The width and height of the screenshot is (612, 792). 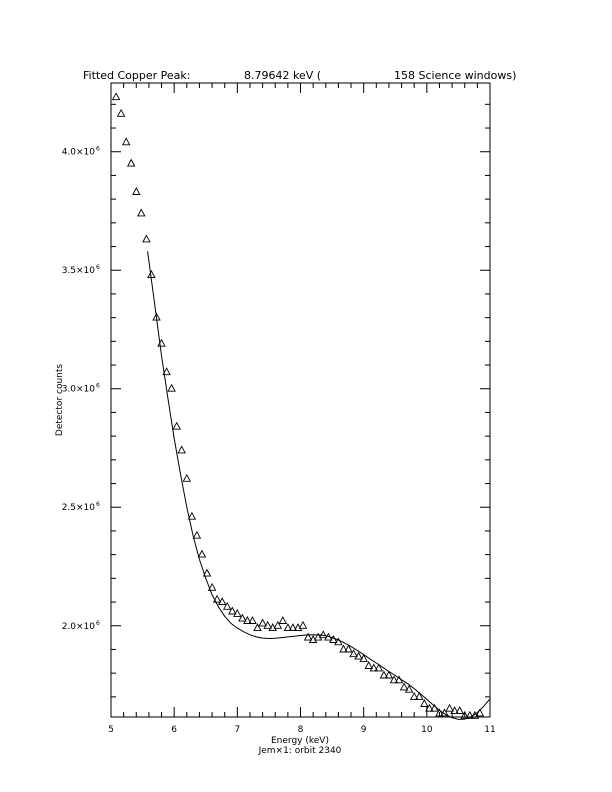 What do you see at coordinates (237, 730) in the screenshot?
I see `x-tick-label: 7` at bounding box center [237, 730].